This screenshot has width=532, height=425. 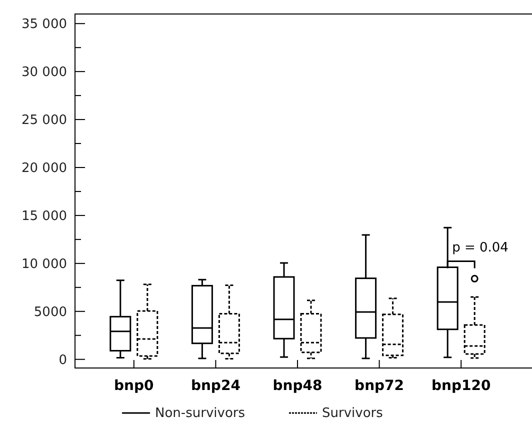 I want to click on x-tick-label: bnp48, so click(x=297, y=386).